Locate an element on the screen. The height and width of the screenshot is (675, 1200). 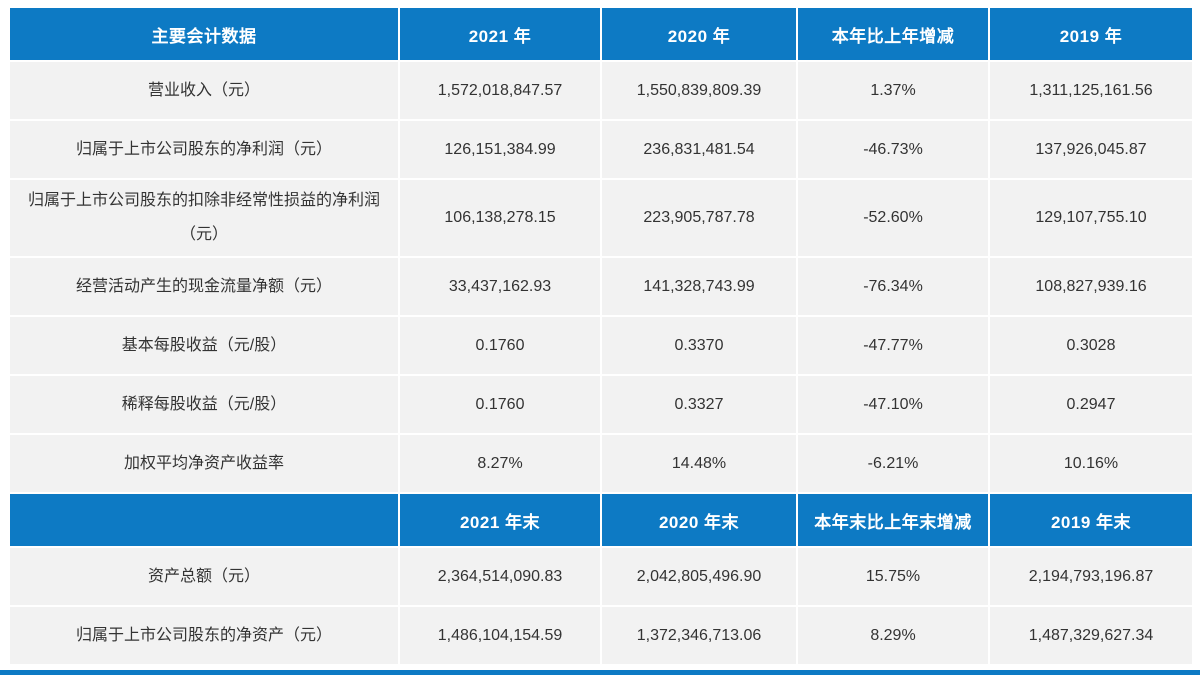
header-yoy-change: 本年比上年增减 is located at coordinates (893, 34).